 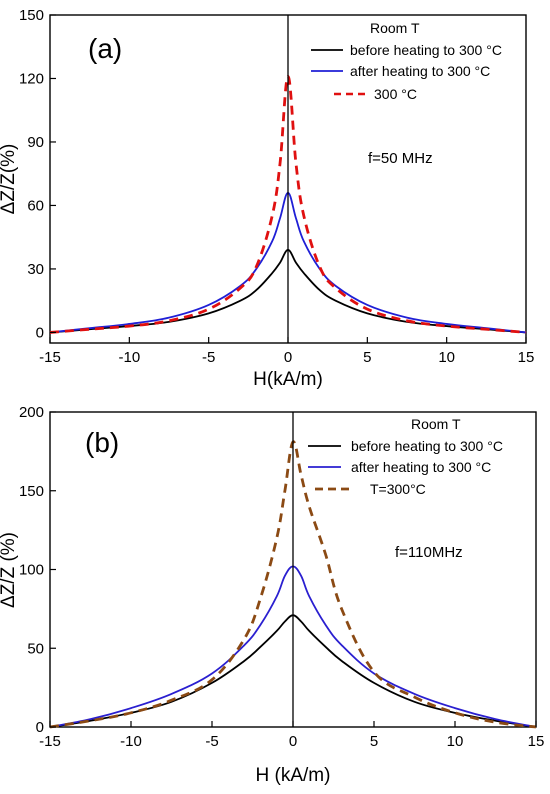 What do you see at coordinates (31, 412) in the screenshot?
I see `y-tick-label: 200` at bounding box center [31, 412].